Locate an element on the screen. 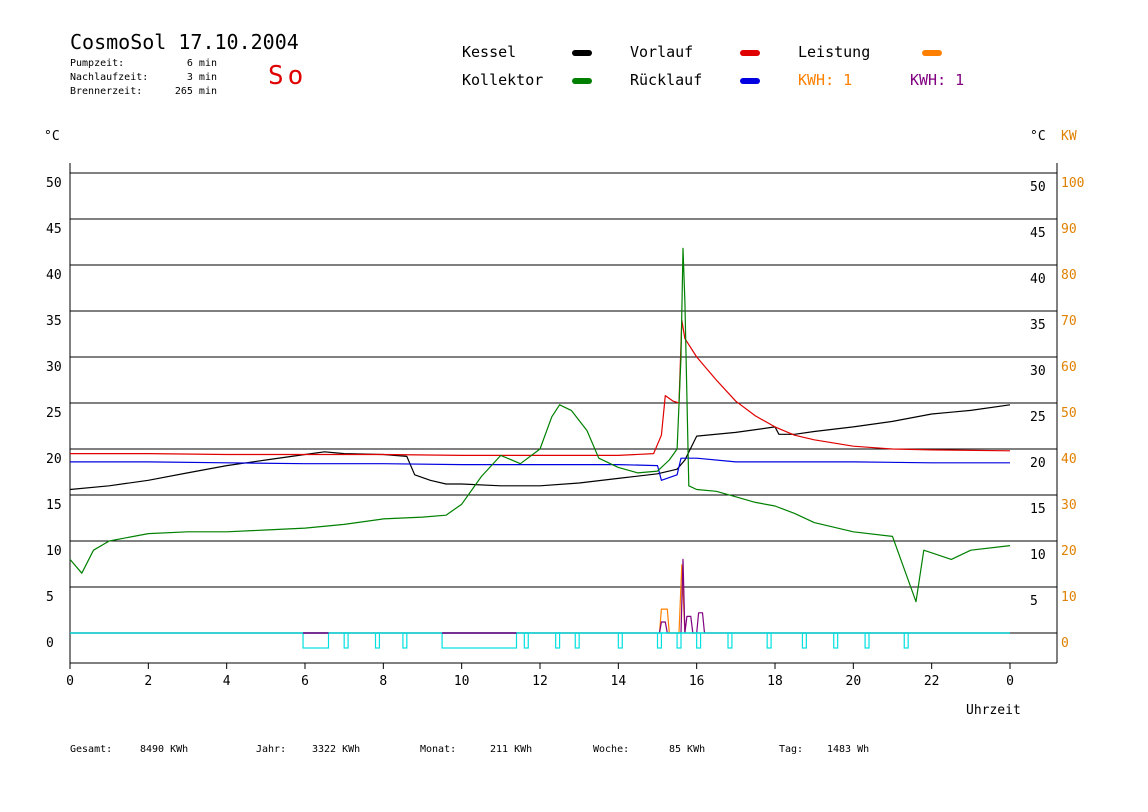 The image size is (1148, 812). footer-woche-label: Woche: is located at coordinates (611, 749).